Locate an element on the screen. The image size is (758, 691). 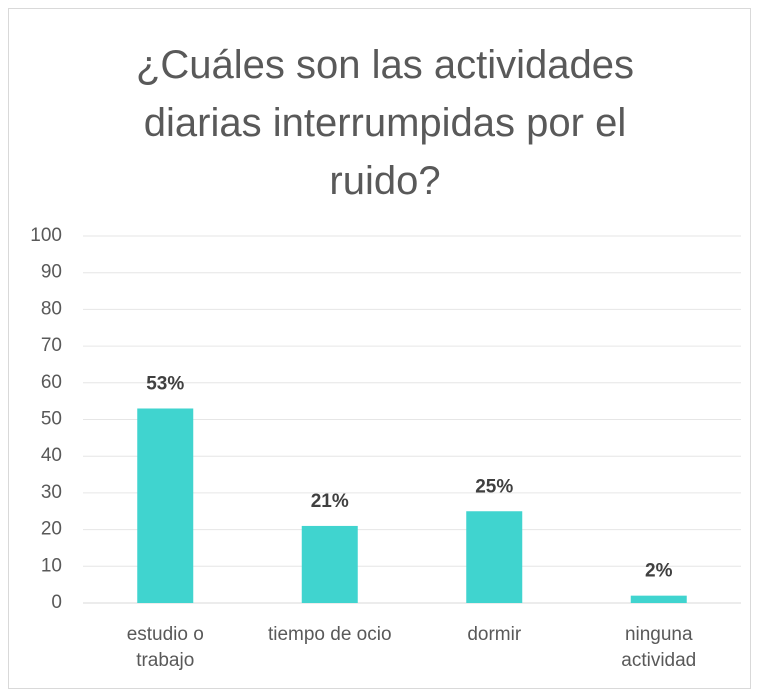
data-label: 53% is located at coordinates (165, 384).